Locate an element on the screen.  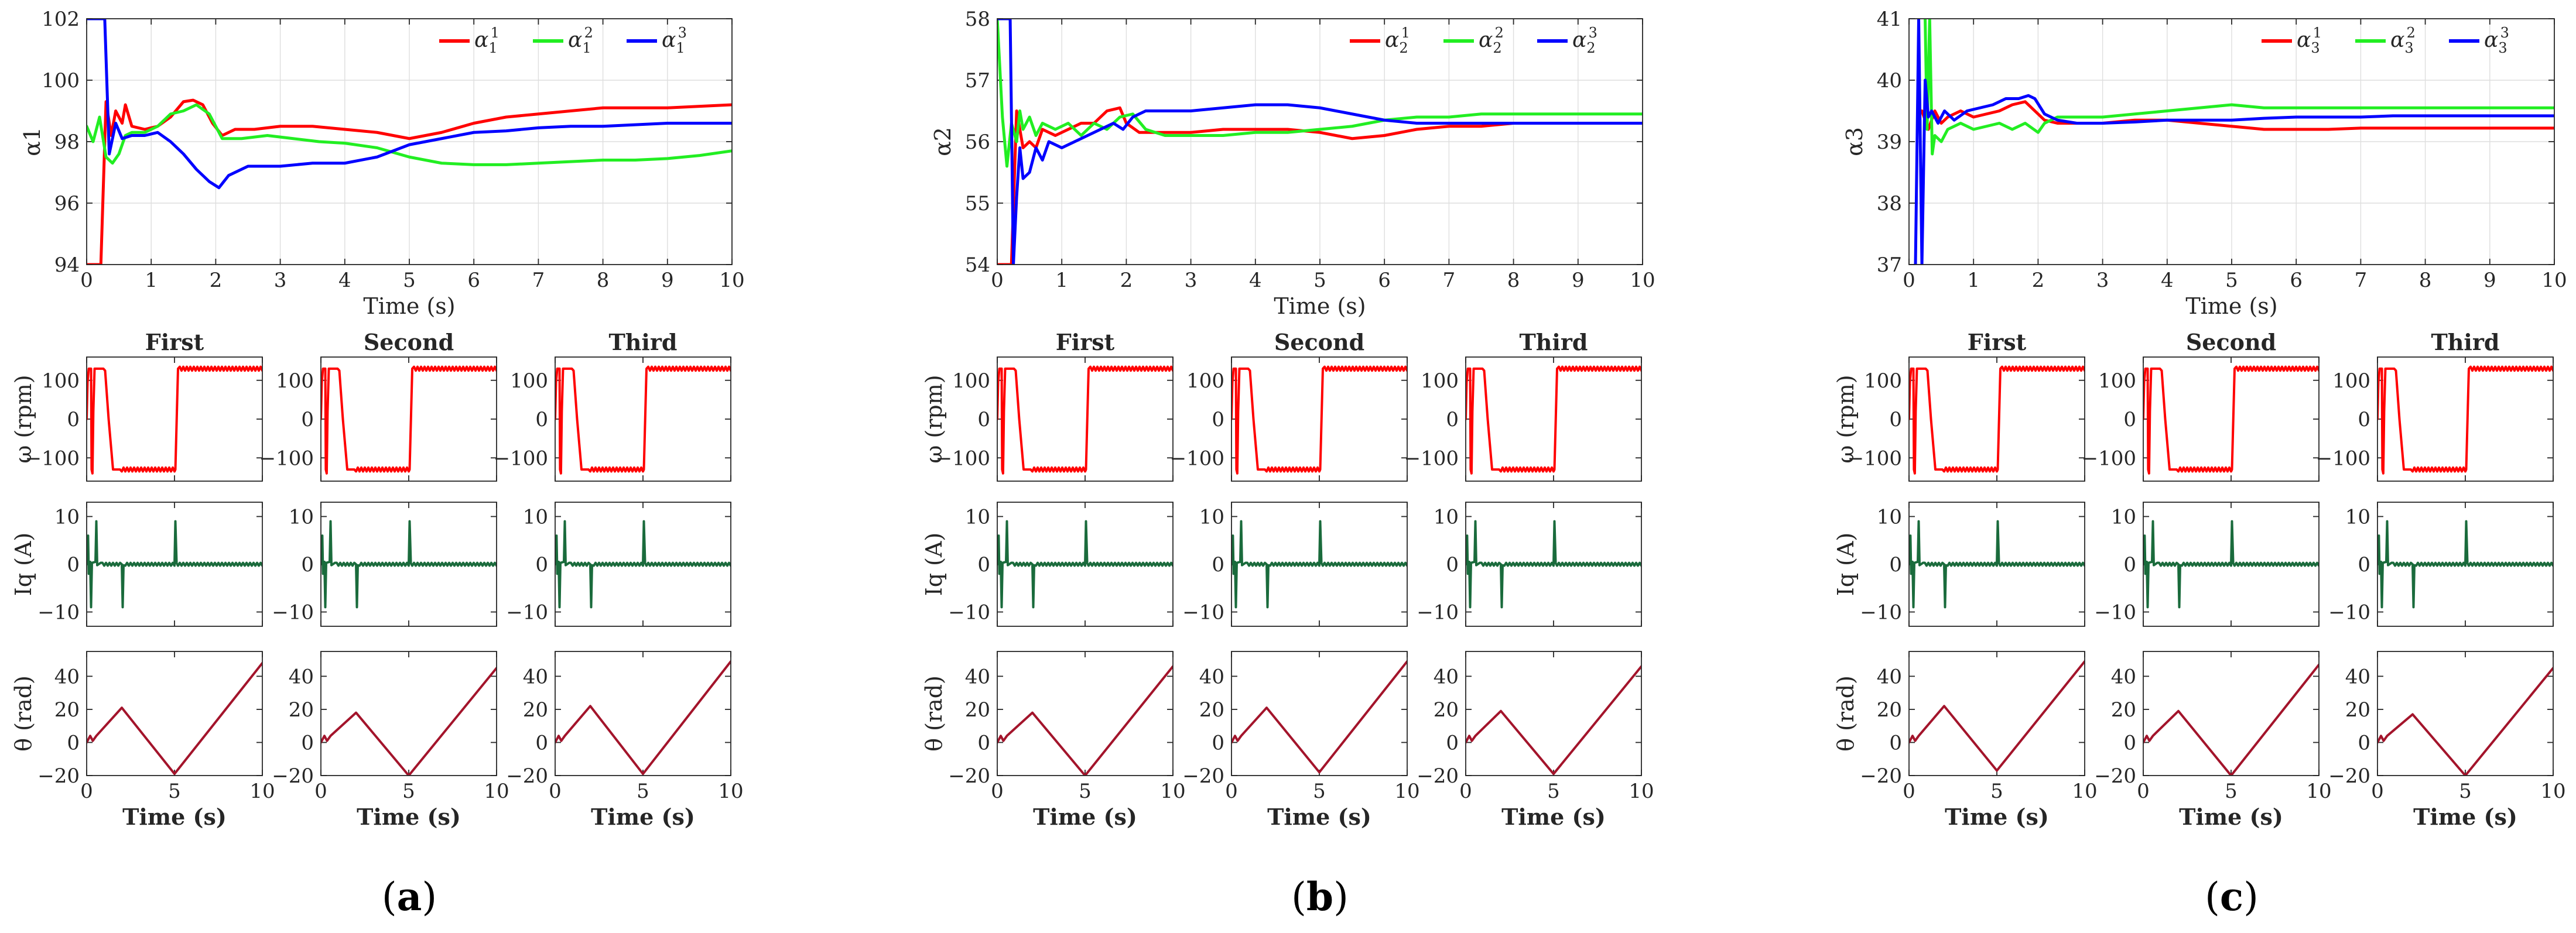
column-title: First is located at coordinates (1085, 342).